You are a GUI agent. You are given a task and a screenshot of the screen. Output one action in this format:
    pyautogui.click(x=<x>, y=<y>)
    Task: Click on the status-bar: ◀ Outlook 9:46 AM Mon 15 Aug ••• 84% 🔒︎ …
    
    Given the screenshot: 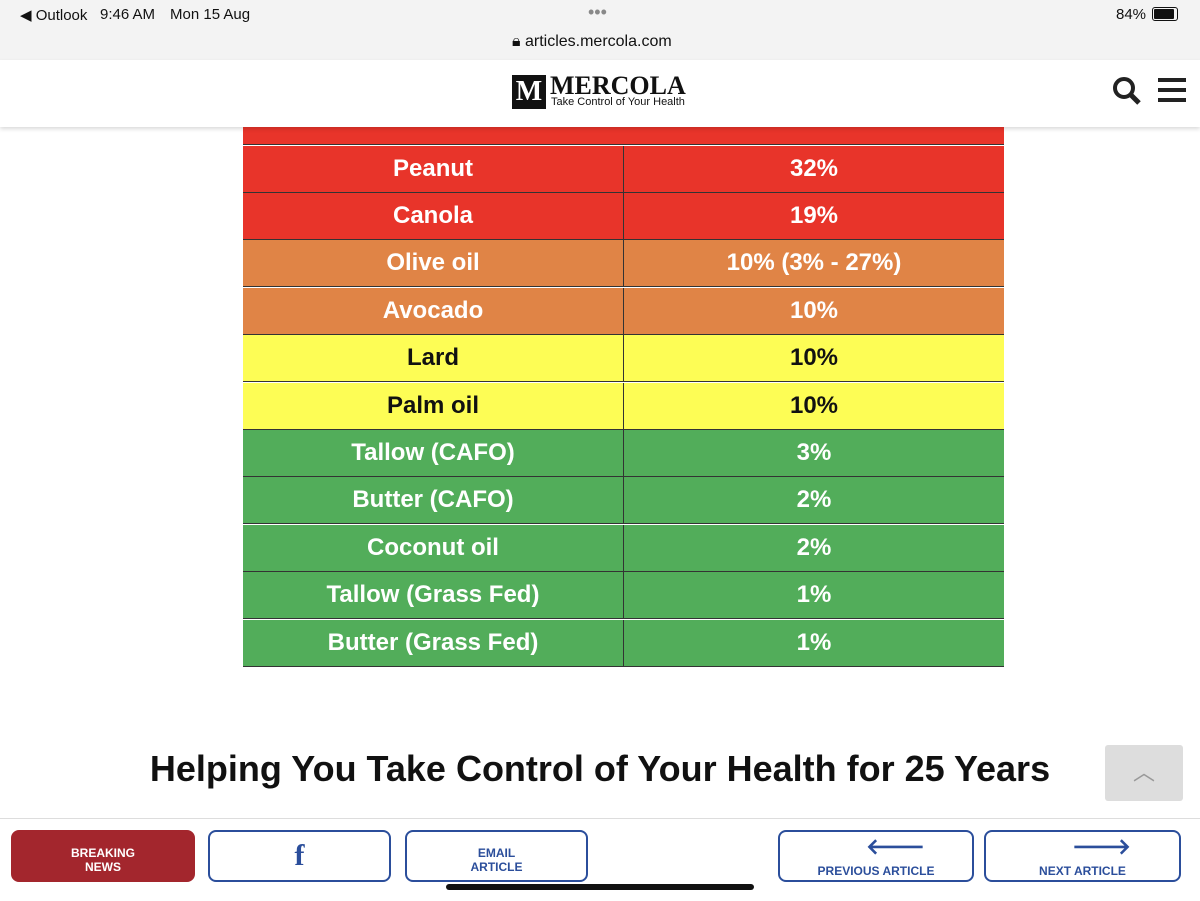 What is the action you would take?
    pyautogui.click(x=600, y=30)
    